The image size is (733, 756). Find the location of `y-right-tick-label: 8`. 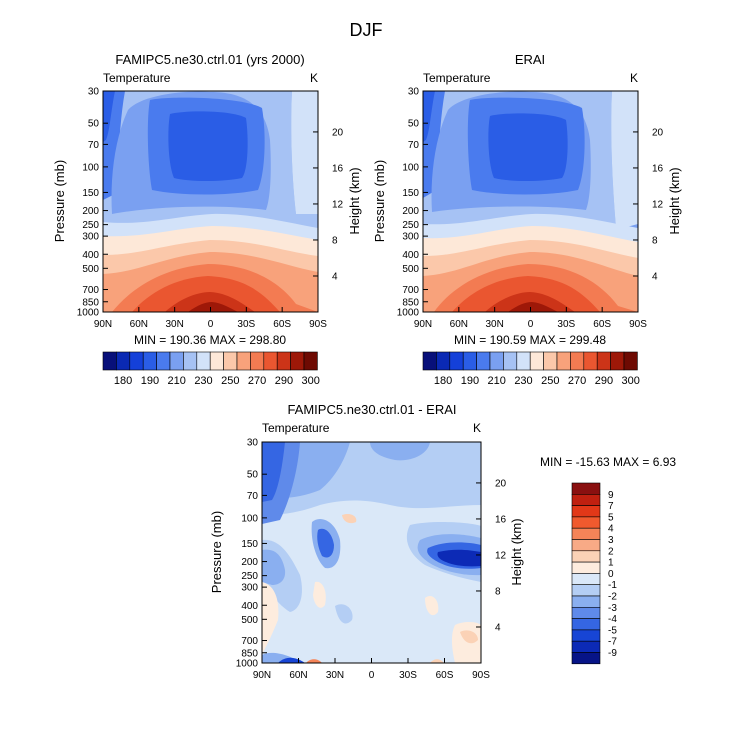

y-right-tick-label: 8 is located at coordinates (335, 240).